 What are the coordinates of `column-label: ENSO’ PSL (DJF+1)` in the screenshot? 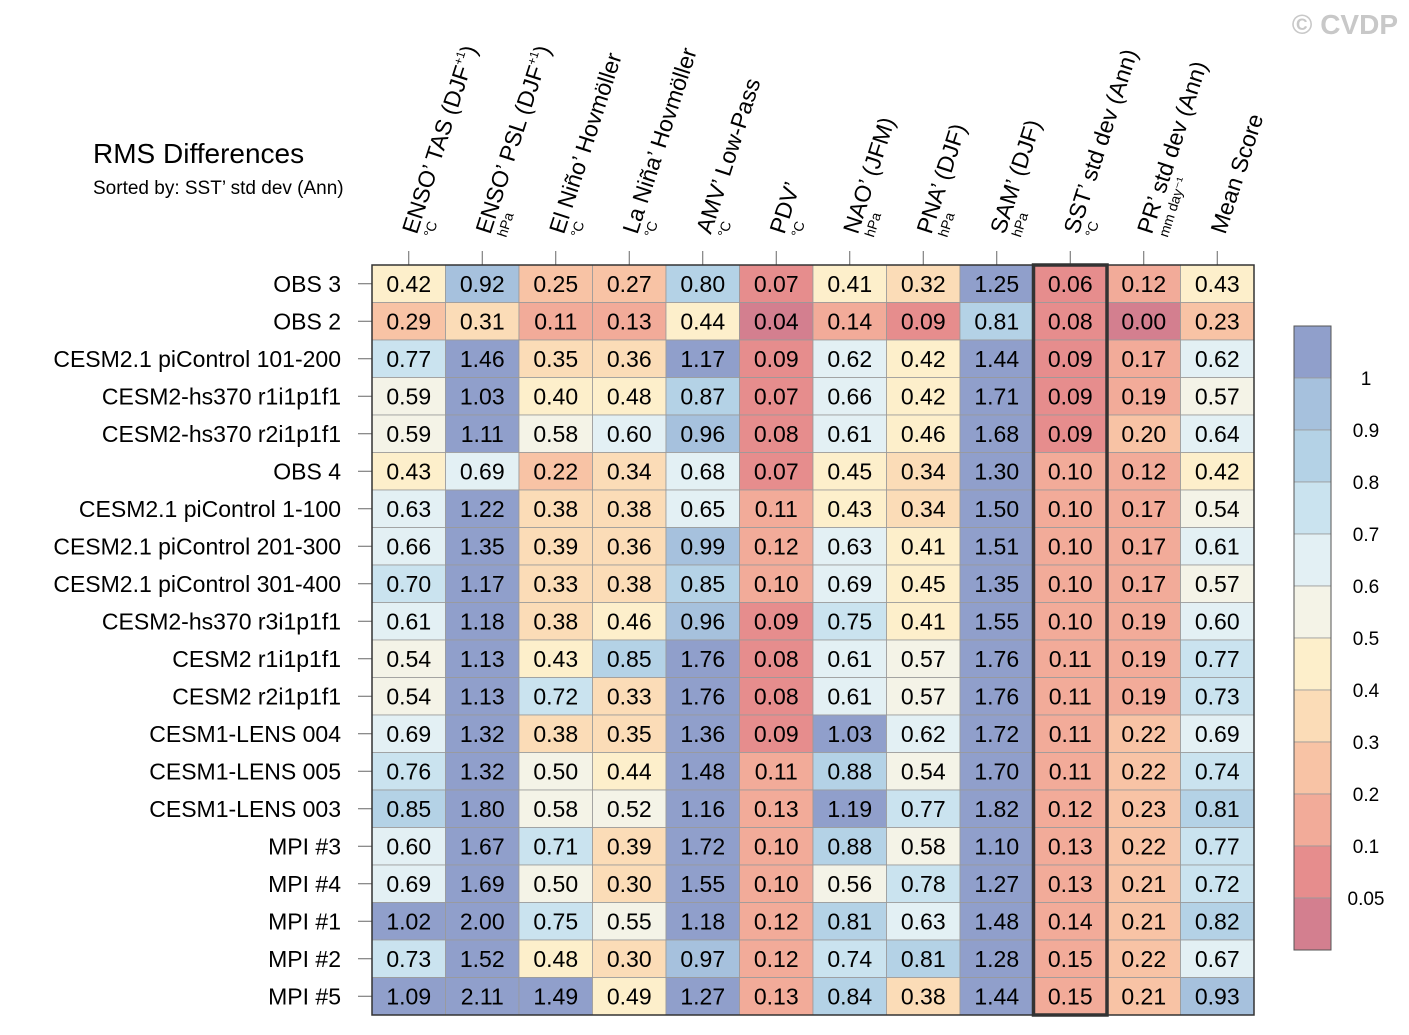 It's located at (512, 139).